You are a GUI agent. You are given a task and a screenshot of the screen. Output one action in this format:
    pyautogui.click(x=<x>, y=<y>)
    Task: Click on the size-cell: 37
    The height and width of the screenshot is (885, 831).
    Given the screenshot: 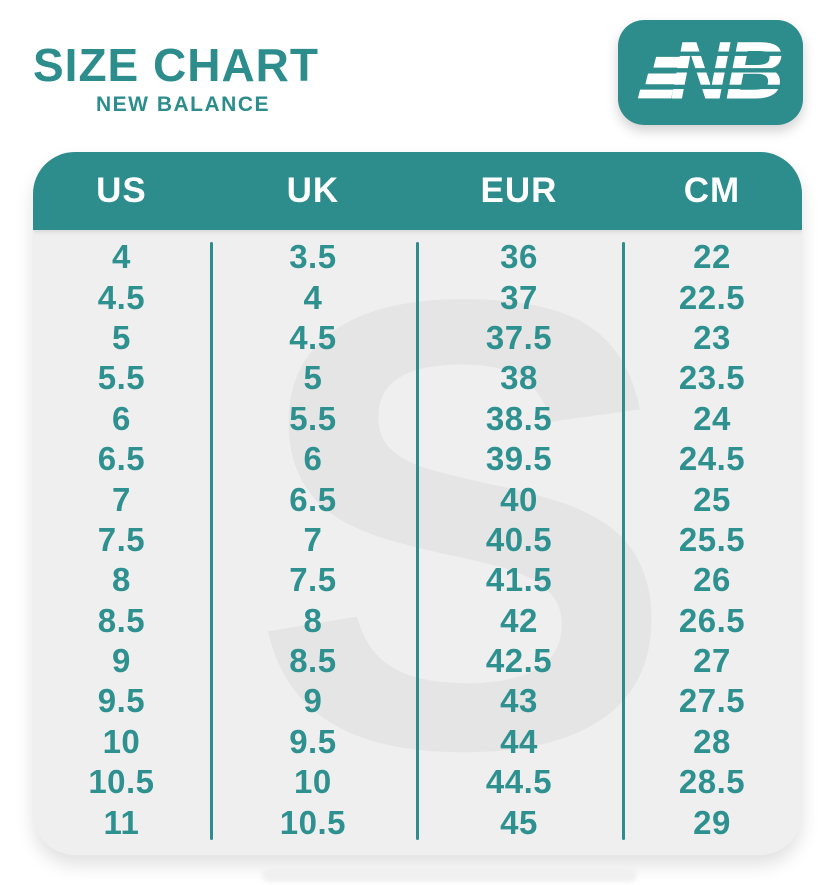 What is the action you would take?
    pyautogui.click(x=519, y=297)
    